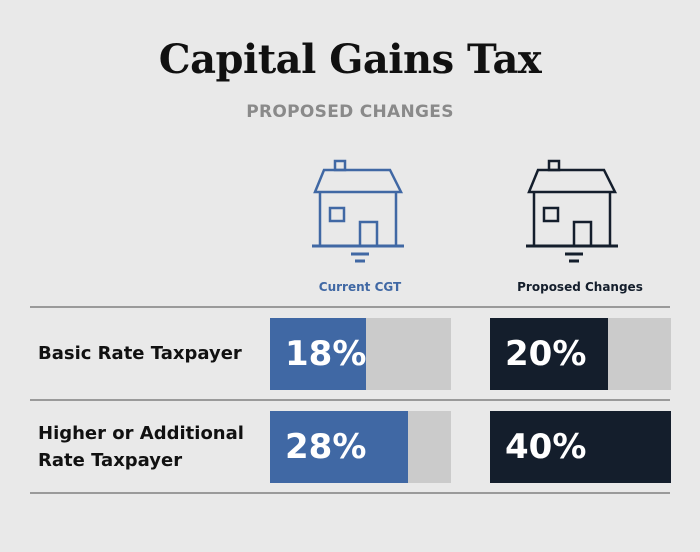 The height and width of the screenshot is (552, 700). I want to click on page-subtitle: PROPOSED CHANGES, so click(350, 112).